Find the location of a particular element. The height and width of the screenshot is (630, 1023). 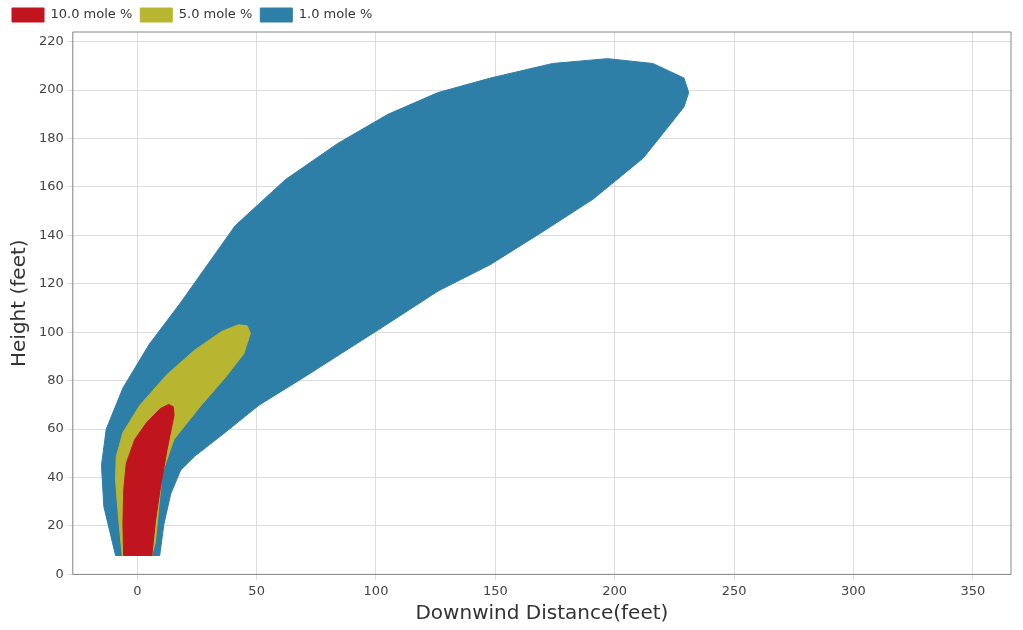

x-tick-label: 300 is located at coordinates (853, 590).